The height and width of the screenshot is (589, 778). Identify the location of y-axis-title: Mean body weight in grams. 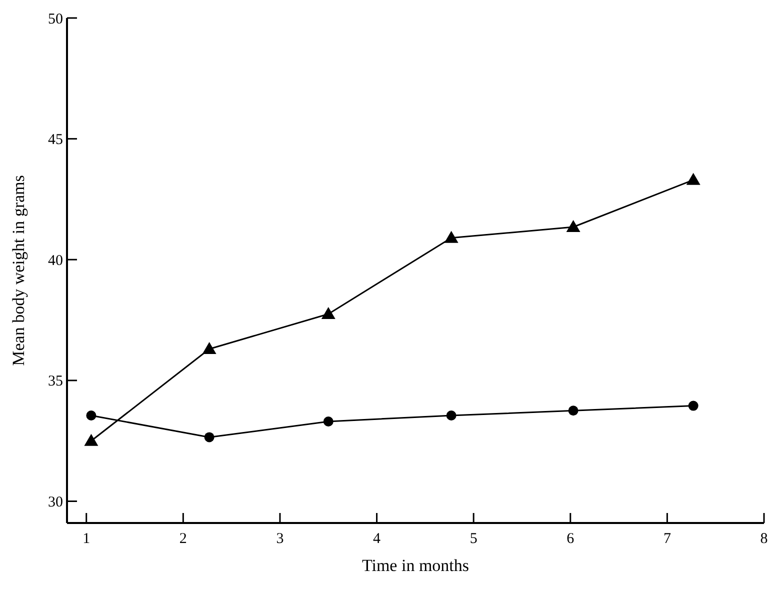
(18, 270).